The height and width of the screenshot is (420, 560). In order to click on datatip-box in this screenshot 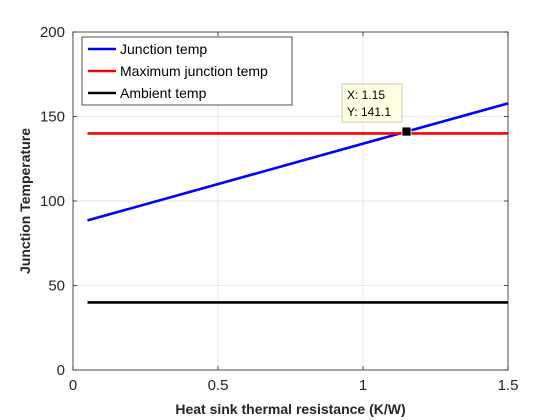, I will do `click(372, 103)`.